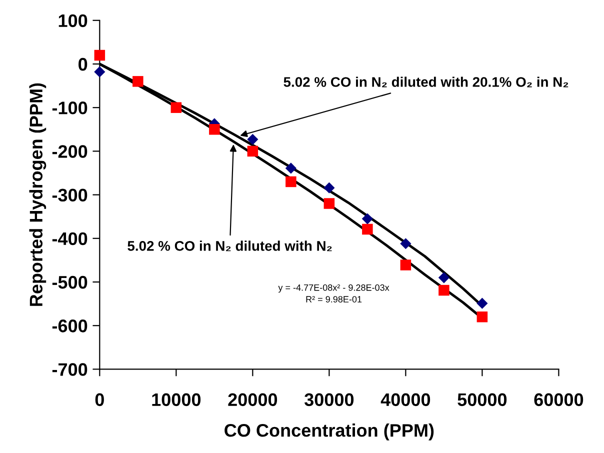  What do you see at coordinates (334, 293) in the screenshot?
I see `annotation: y = -4.77E-08x² - 9.28E-03x R² = 9.98E-01` at bounding box center [334, 293].